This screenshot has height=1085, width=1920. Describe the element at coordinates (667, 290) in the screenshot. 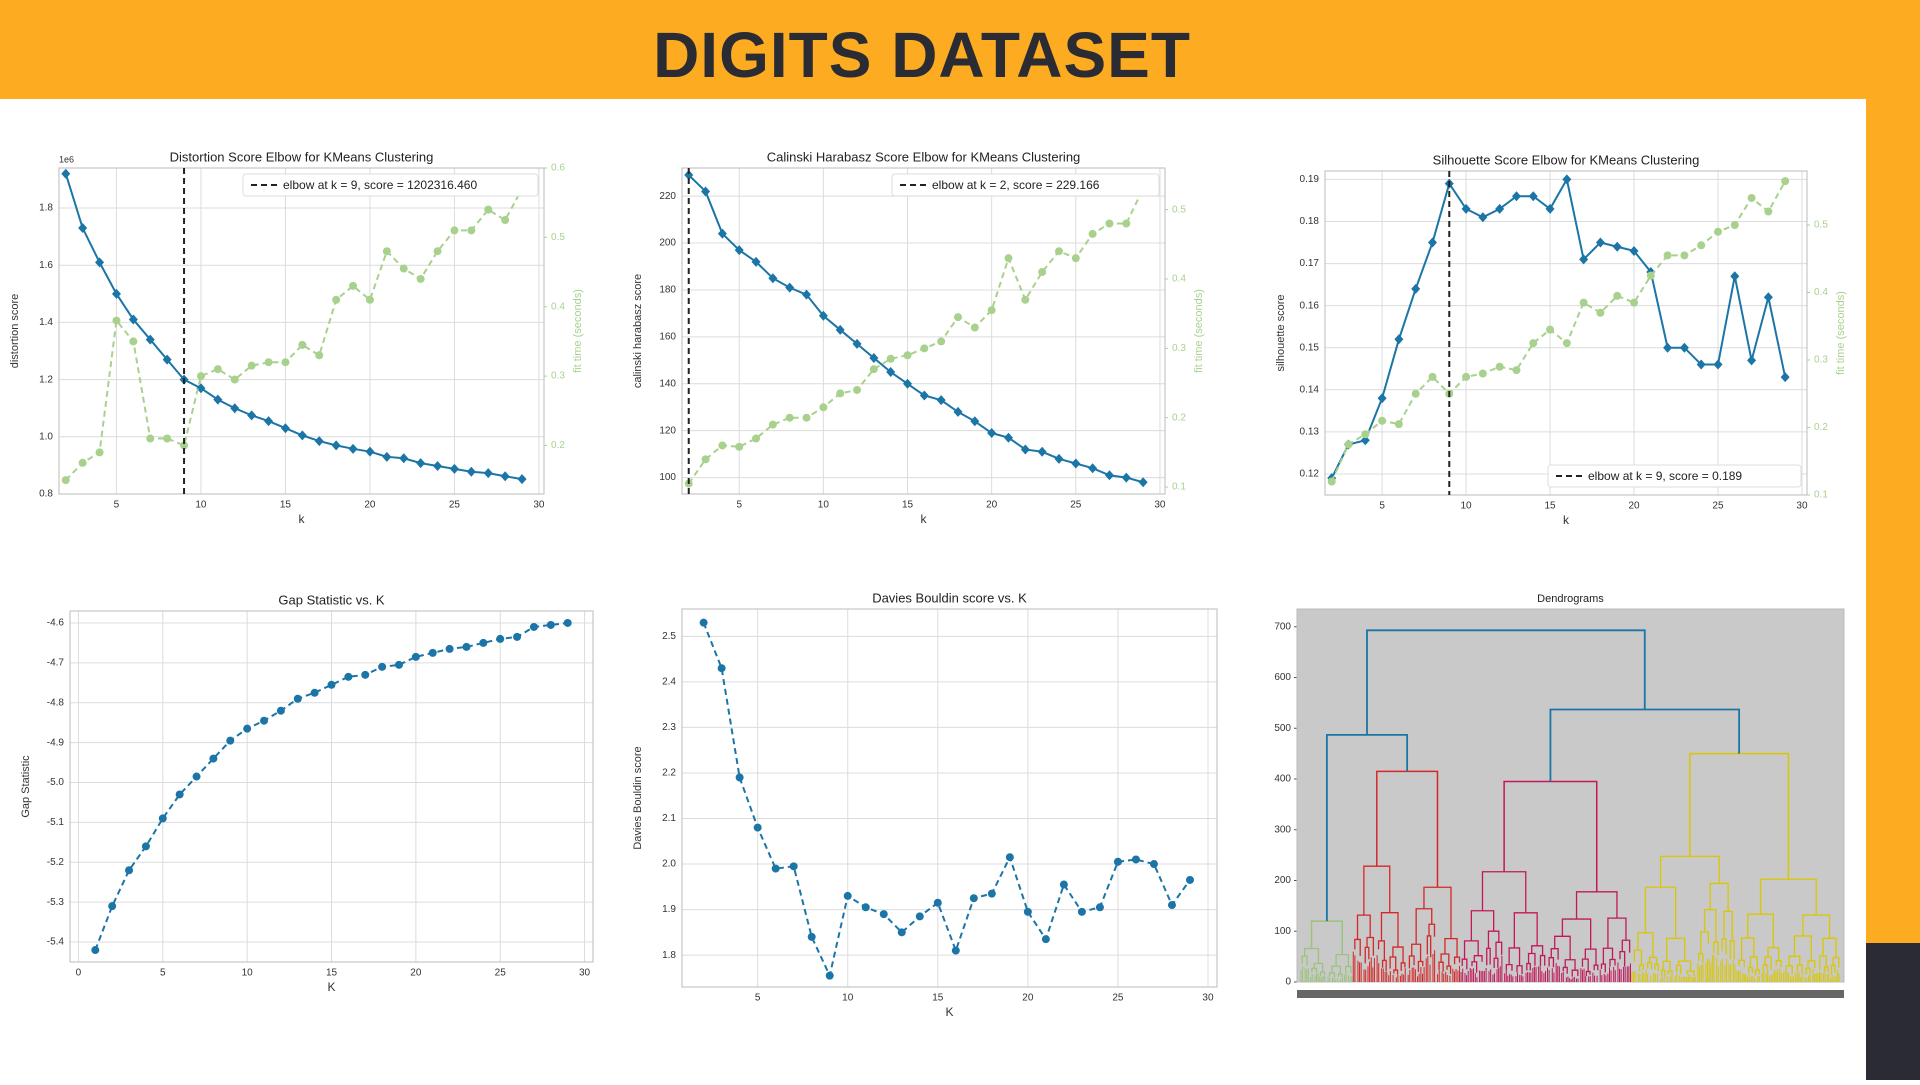

I see `y-tick-label: 180` at that location.